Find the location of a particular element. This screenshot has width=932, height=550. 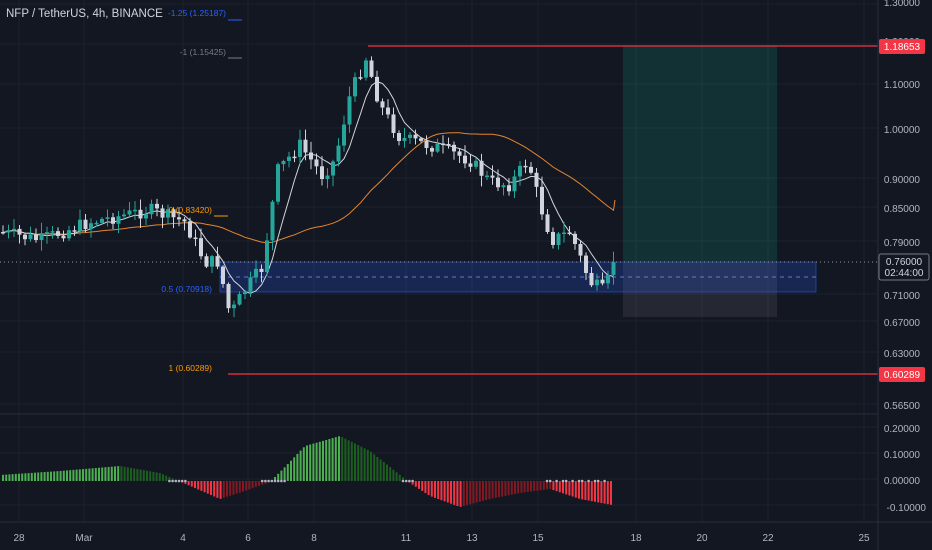

time-tick: 15 is located at coordinates (538, 538).